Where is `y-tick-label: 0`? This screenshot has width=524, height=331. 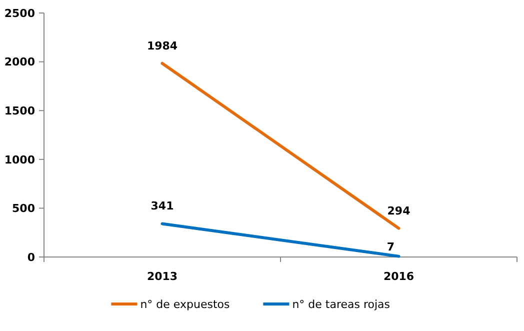 y-tick-label: 0 is located at coordinates (31, 257).